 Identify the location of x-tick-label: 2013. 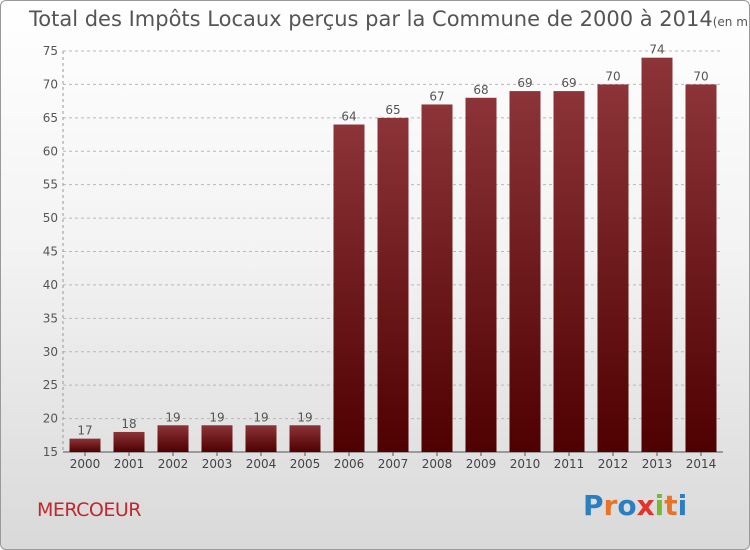
(657, 464).